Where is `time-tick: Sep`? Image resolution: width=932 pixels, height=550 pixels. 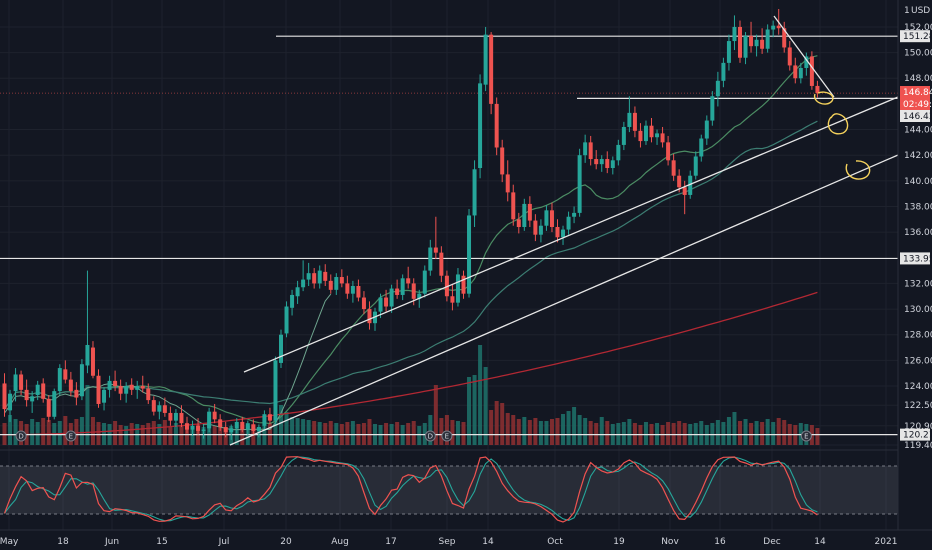
time-tick: Sep is located at coordinates (447, 542).